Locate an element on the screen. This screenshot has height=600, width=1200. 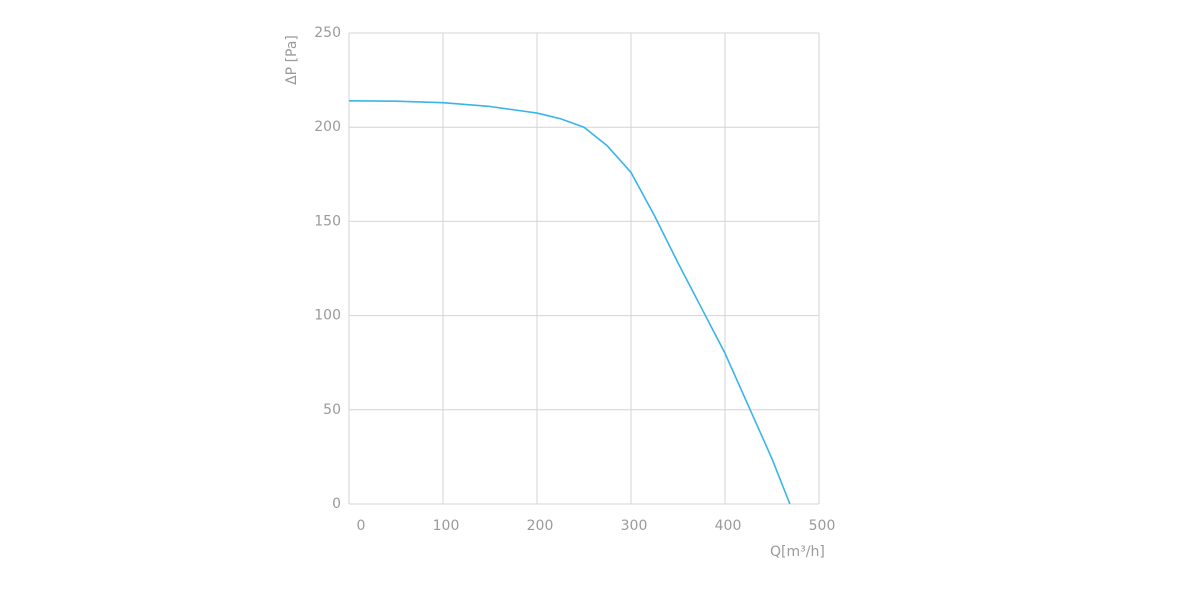
y-tick-label: 200 is located at coordinates (327, 127).